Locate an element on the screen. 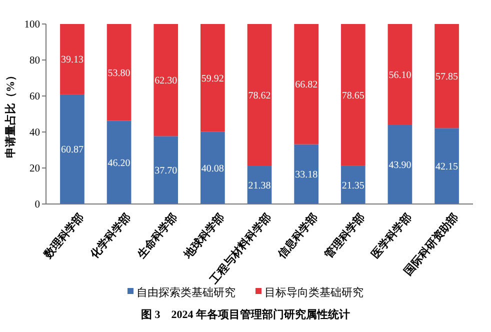 The height and width of the screenshot is (332, 491). y-axis-title: 申请量占比（%） is located at coordinates (10, 114).